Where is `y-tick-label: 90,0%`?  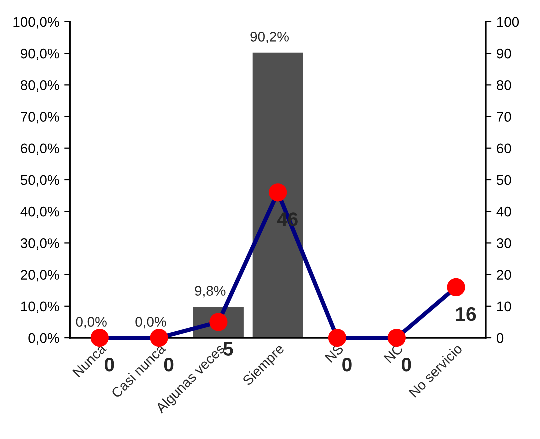
y-tick-label: 90,0% is located at coordinates (40, 54).